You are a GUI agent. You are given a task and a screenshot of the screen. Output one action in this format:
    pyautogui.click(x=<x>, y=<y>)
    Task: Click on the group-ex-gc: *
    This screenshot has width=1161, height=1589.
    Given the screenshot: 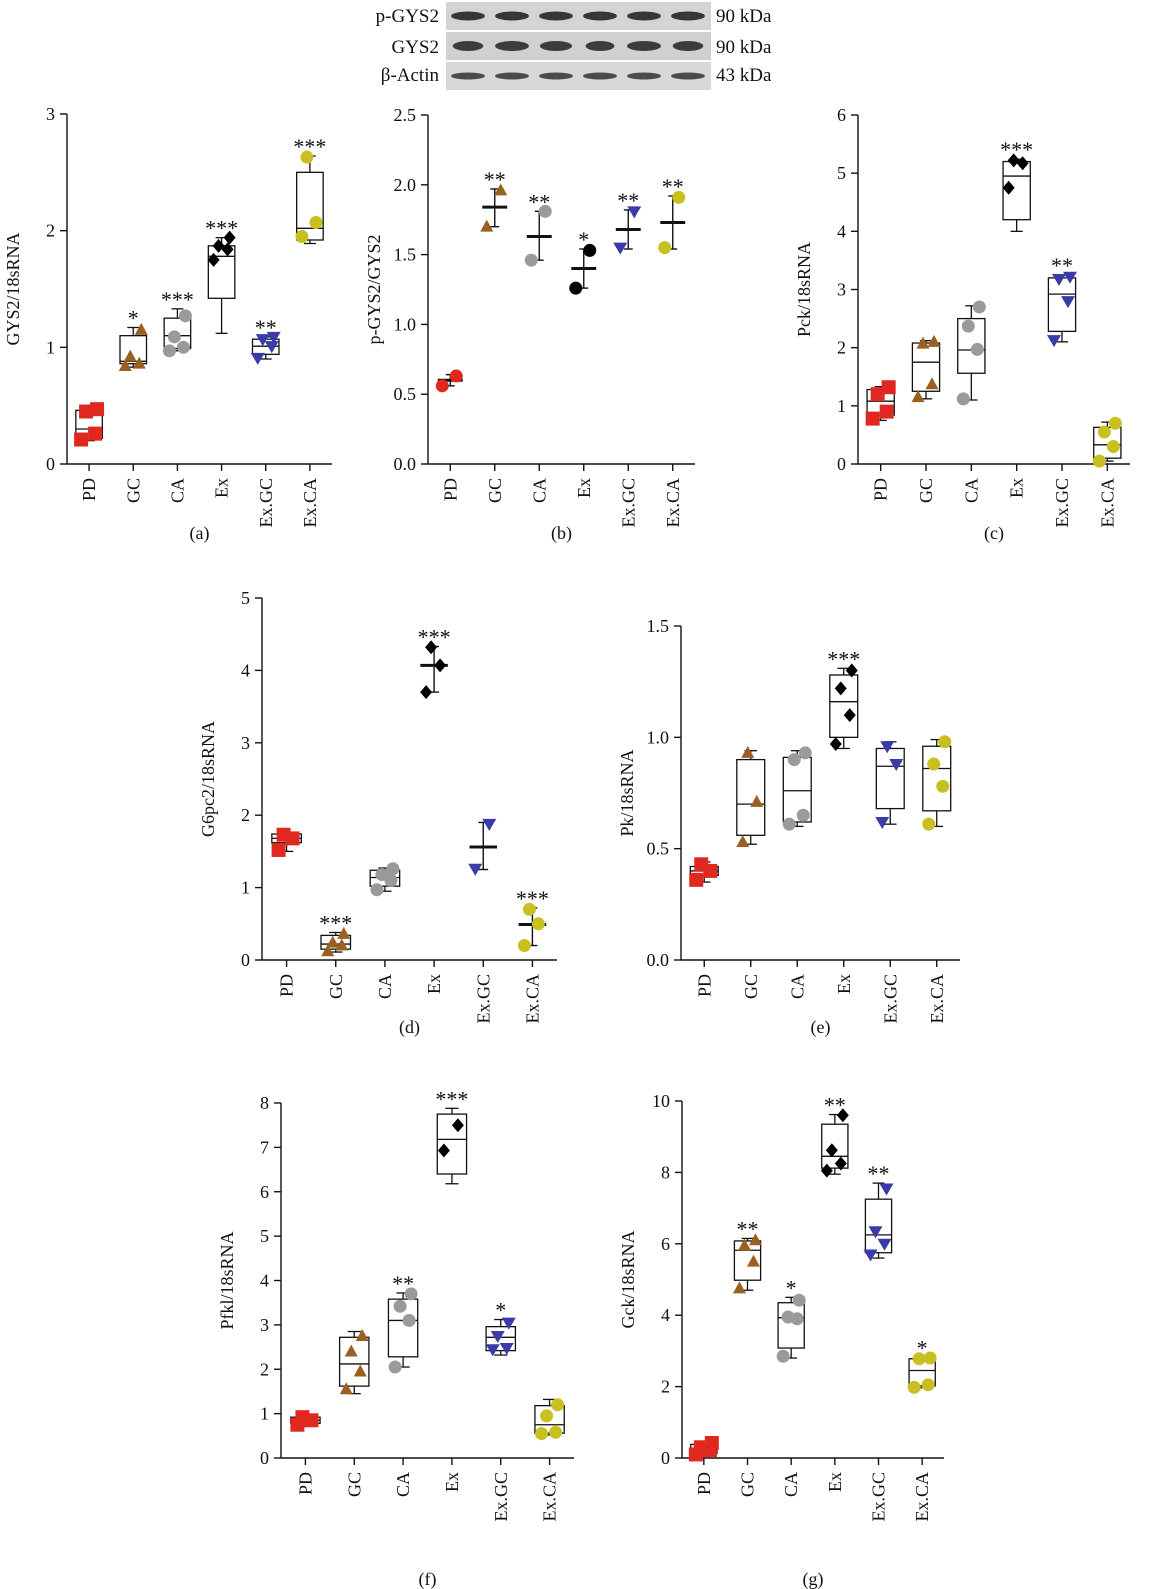 What is the action you would take?
    pyautogui.click(x=501, y=1327)
    